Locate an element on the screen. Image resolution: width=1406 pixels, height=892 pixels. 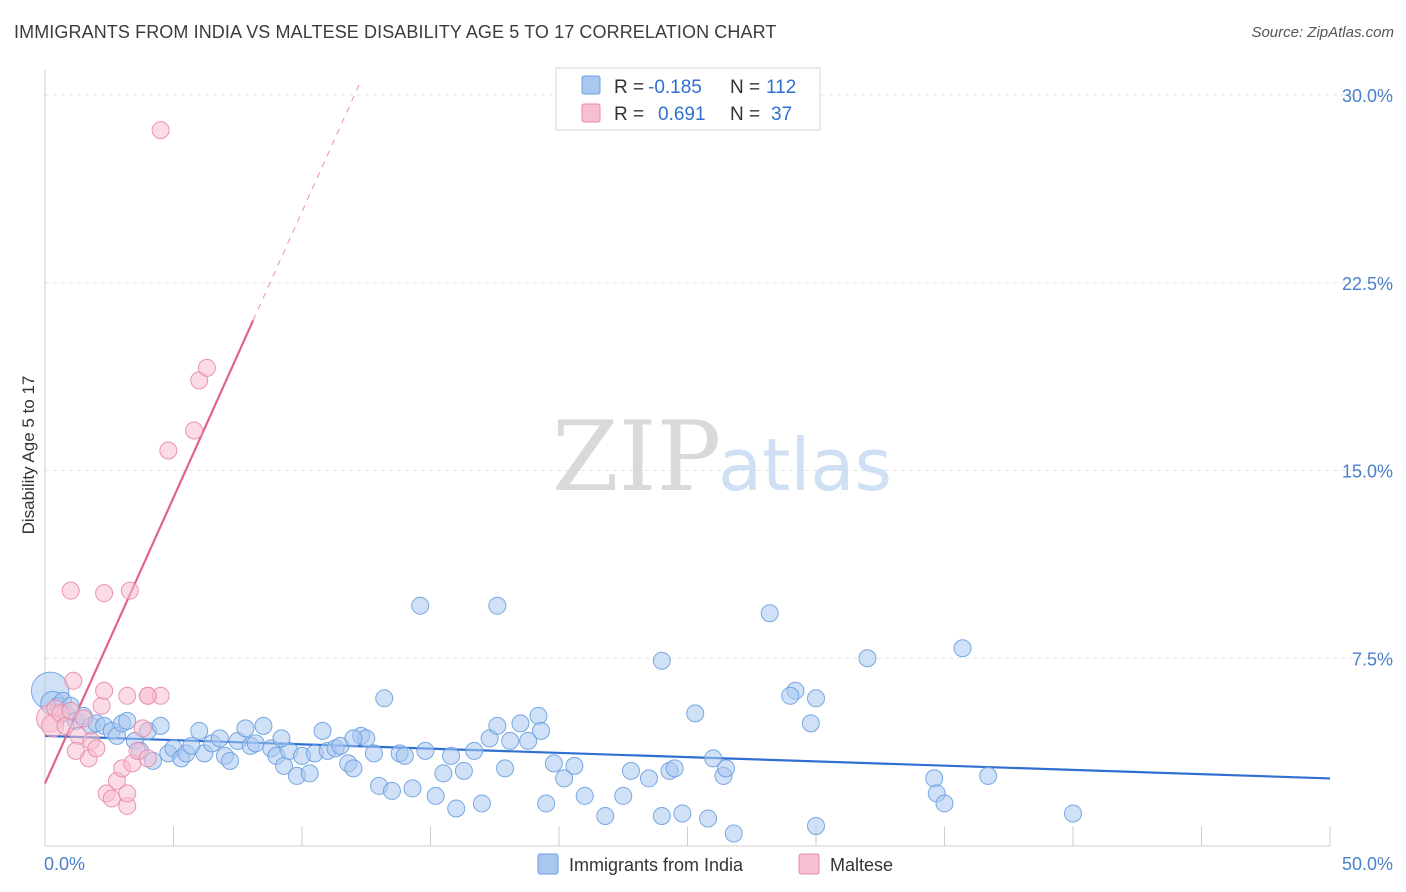
legend-label-maltese: Maltese is located at coordinates (861, 865).